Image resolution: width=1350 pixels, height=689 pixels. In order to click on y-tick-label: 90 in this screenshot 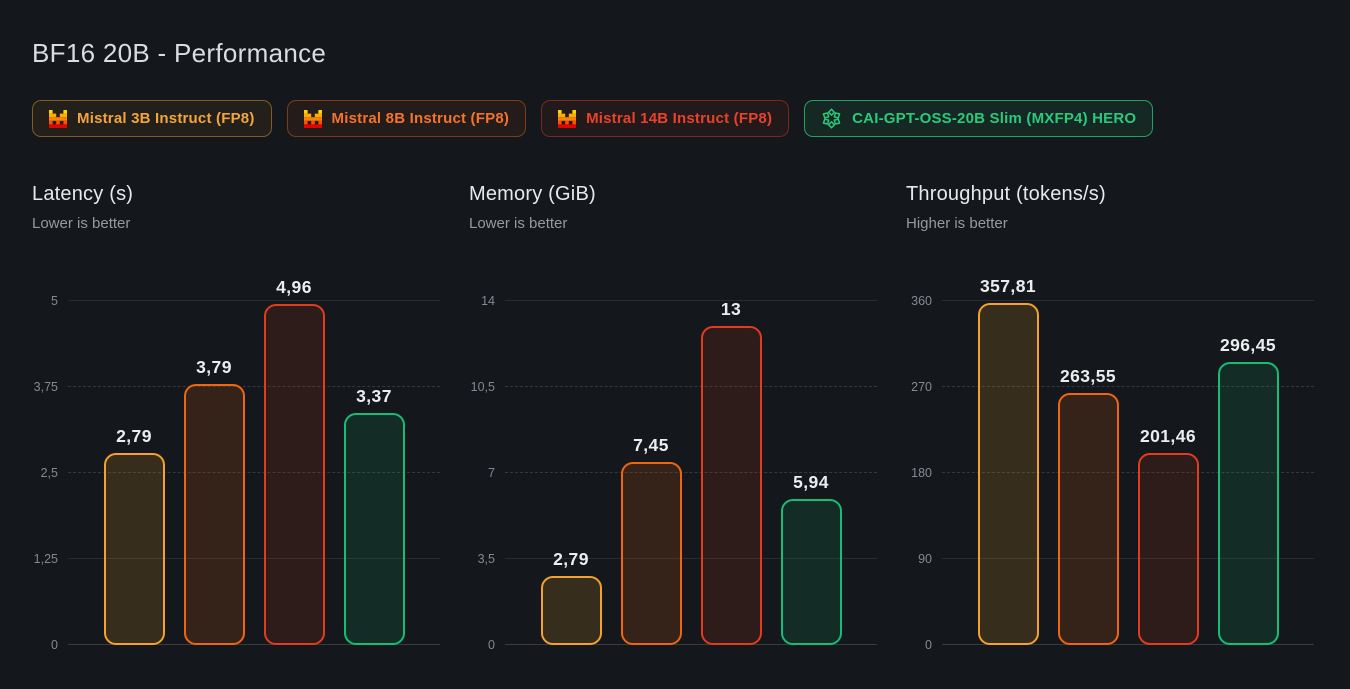, I will do `click(925, 558)`.